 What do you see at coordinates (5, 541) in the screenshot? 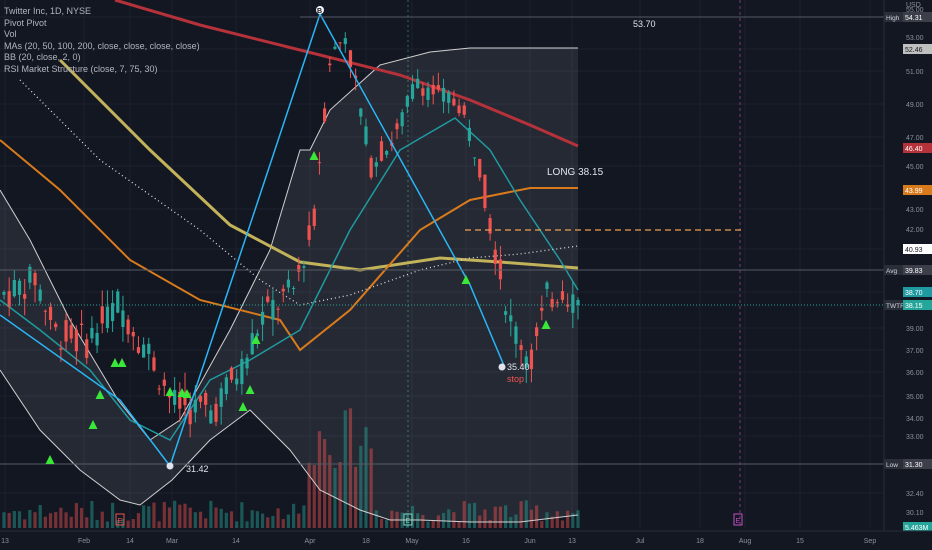
I see `time-tick-0: 13` at bounding box center [5, 541].